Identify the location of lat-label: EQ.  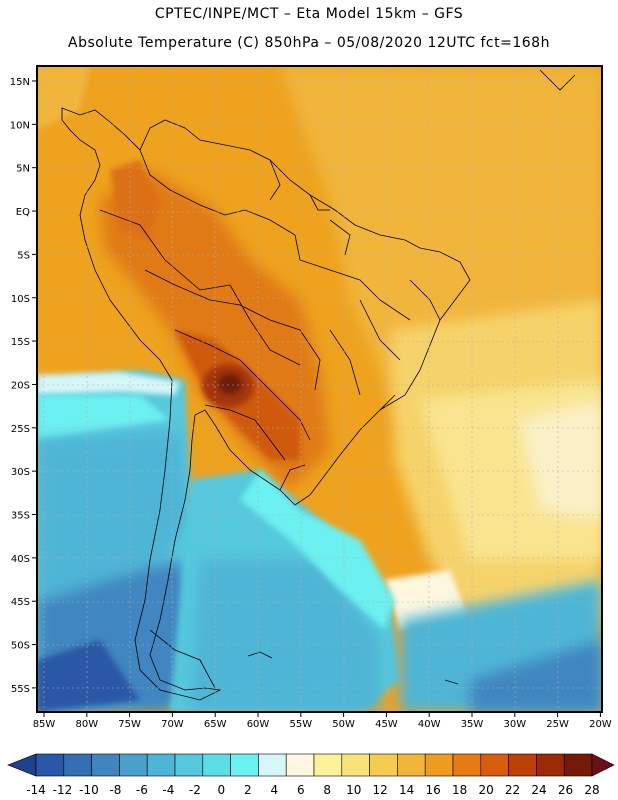
(23, 212).